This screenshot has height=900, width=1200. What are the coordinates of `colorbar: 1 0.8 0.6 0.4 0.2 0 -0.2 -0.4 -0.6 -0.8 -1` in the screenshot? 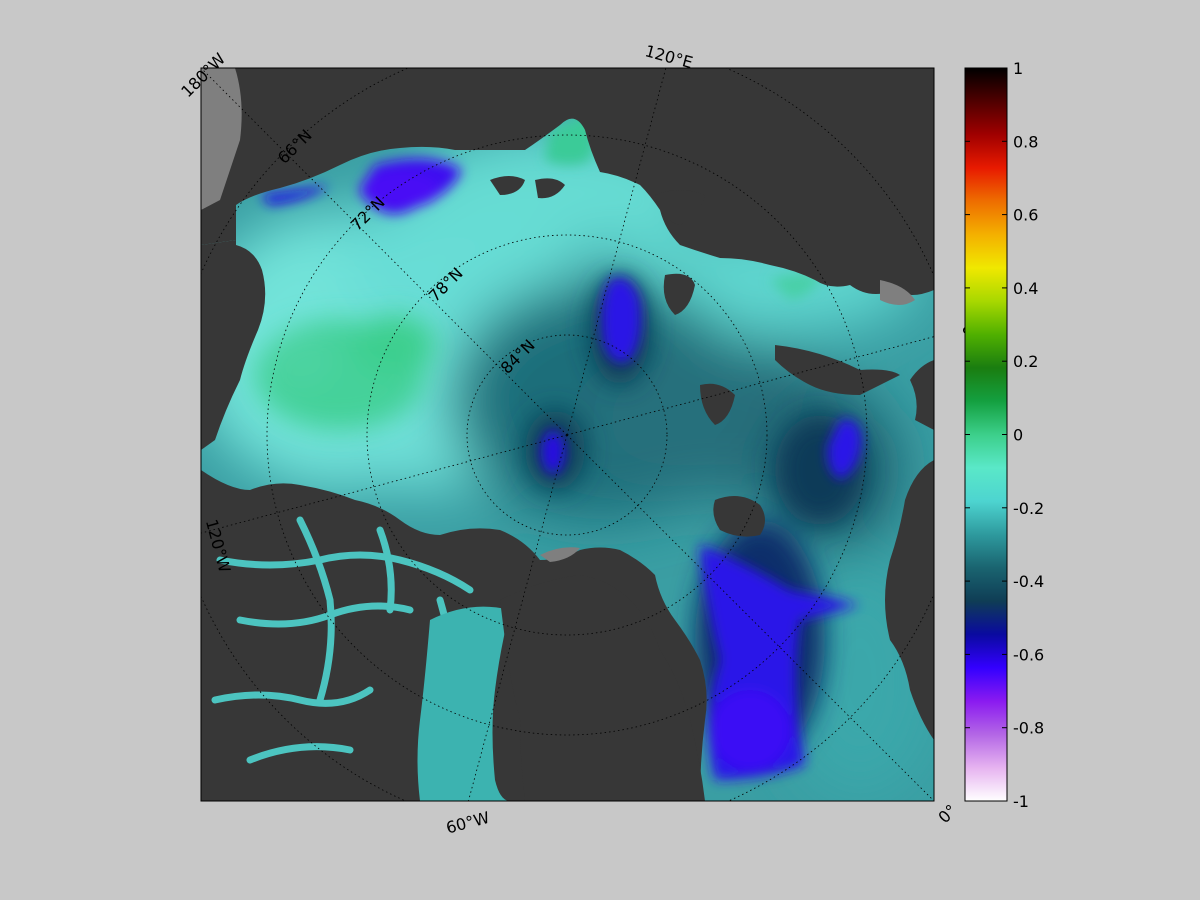 It's located at (1004, 435).